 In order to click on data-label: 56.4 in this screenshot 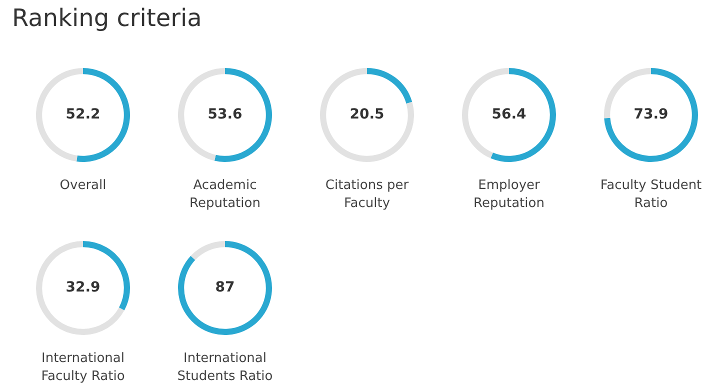, I will do `click(509, 114)`.